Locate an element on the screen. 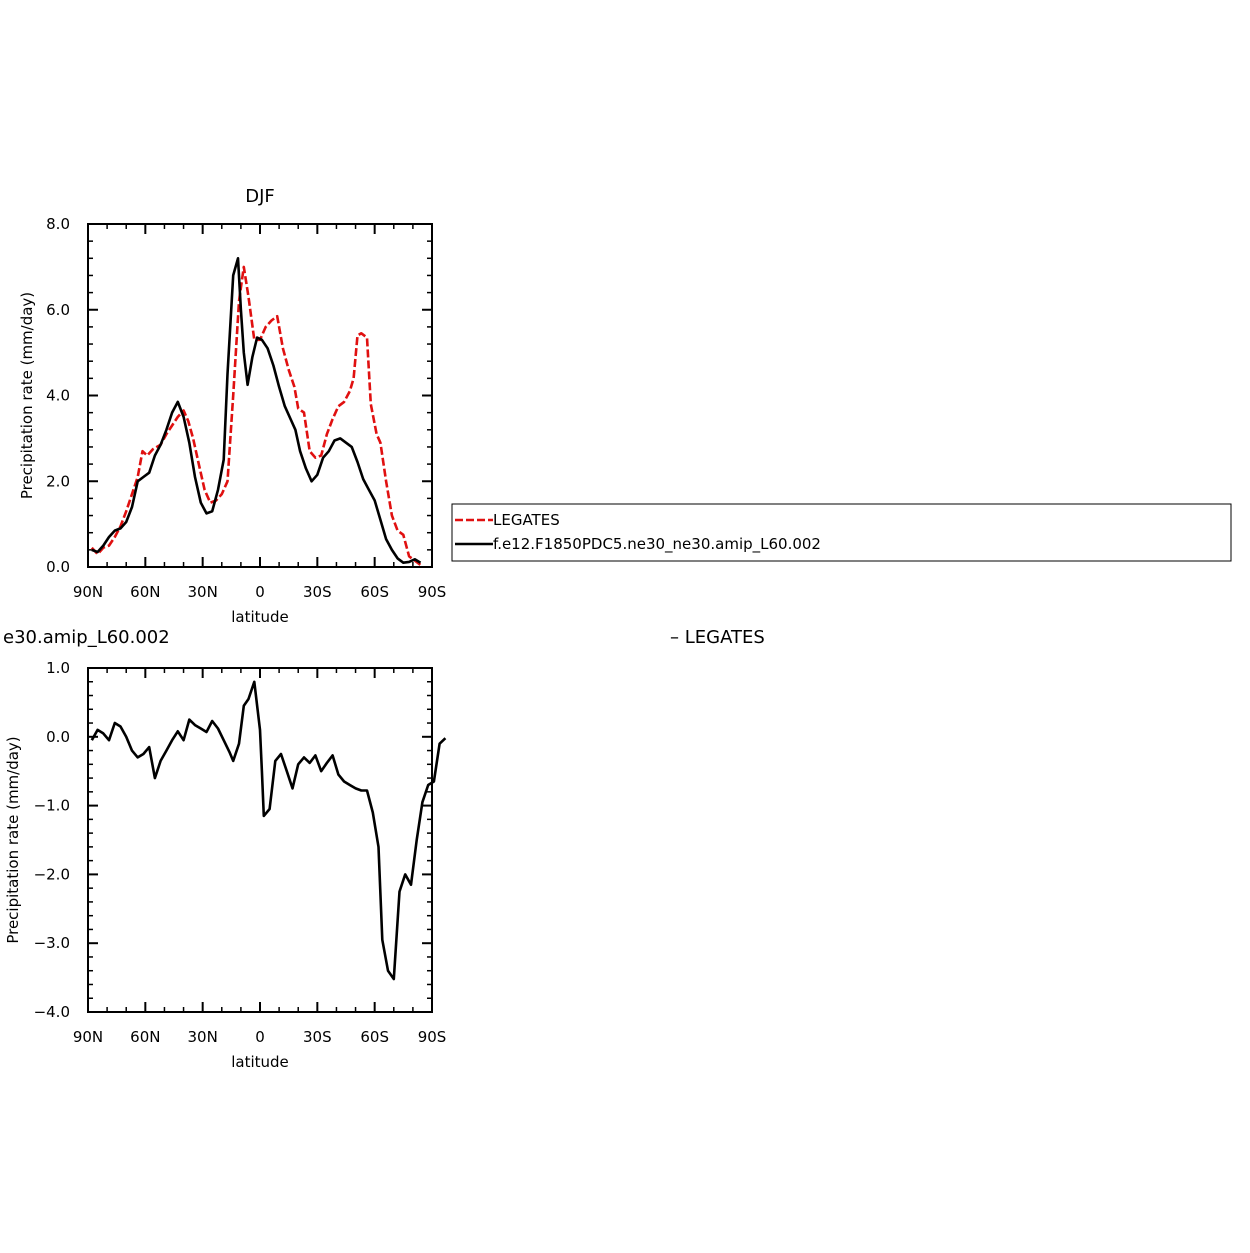 This screenshot has width=1250, height=1253. y-tick-label: 4.0 is located at coordinates (58, 396).